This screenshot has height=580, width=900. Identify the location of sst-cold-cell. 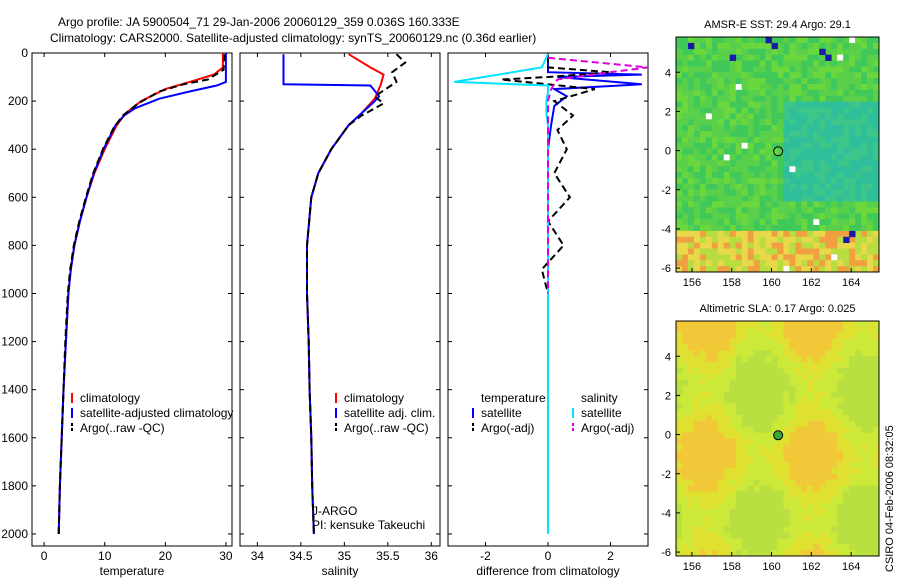
(828, 57).